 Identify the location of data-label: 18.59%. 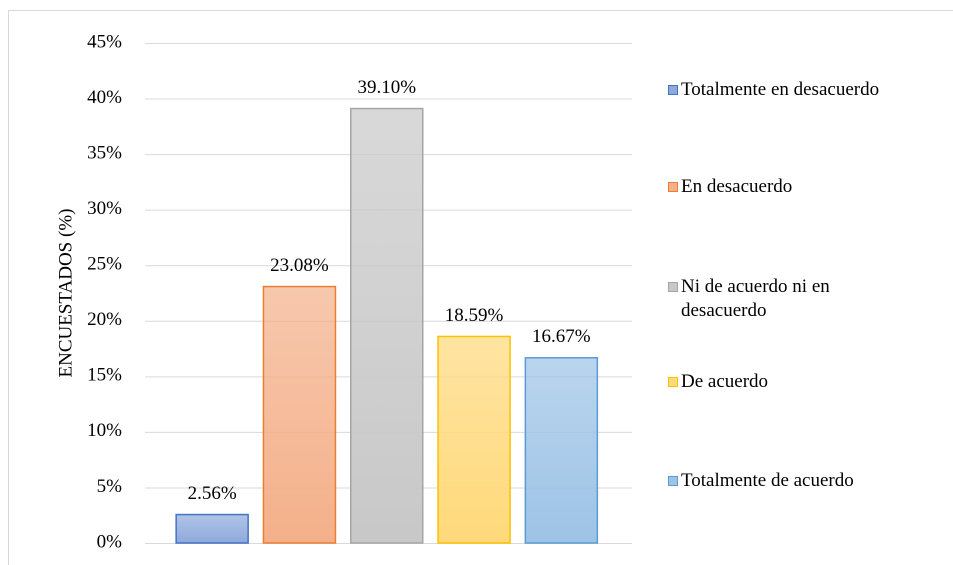
(474, 315).